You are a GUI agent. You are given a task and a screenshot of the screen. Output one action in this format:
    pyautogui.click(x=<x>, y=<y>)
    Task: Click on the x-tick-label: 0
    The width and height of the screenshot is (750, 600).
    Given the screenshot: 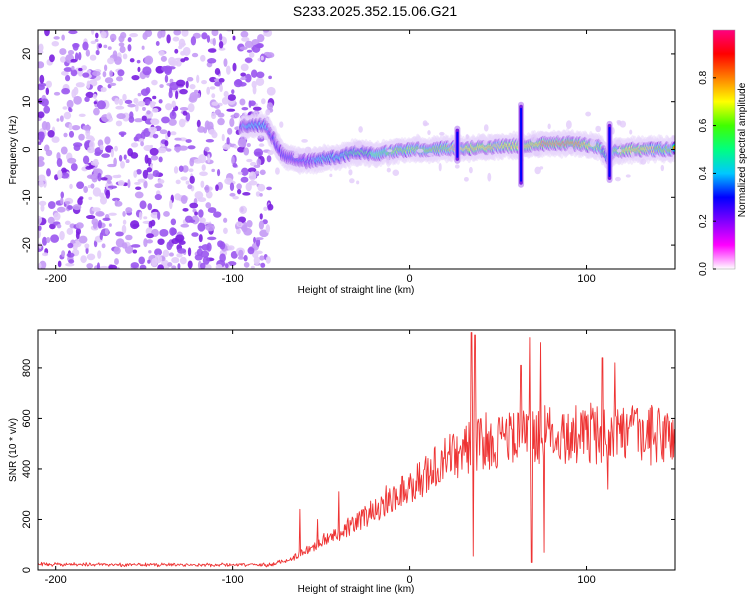 What is the action you would take?
    pyautogui.click(x=410, y=279)
    